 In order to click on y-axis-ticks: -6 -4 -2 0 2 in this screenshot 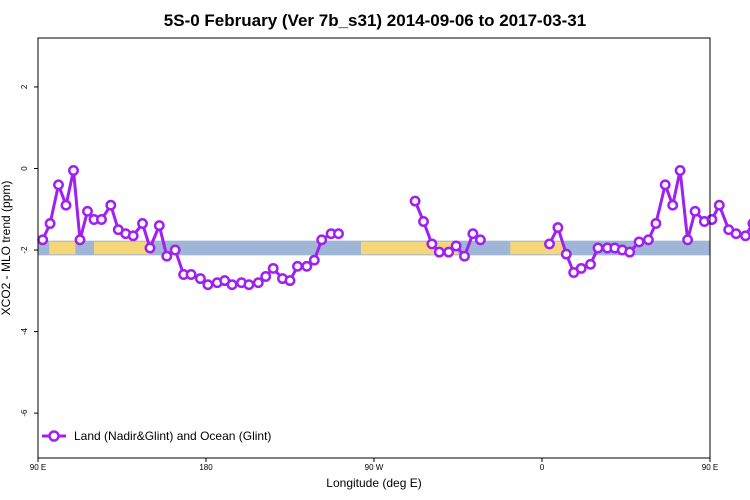, I will do `click(29, 250)`.